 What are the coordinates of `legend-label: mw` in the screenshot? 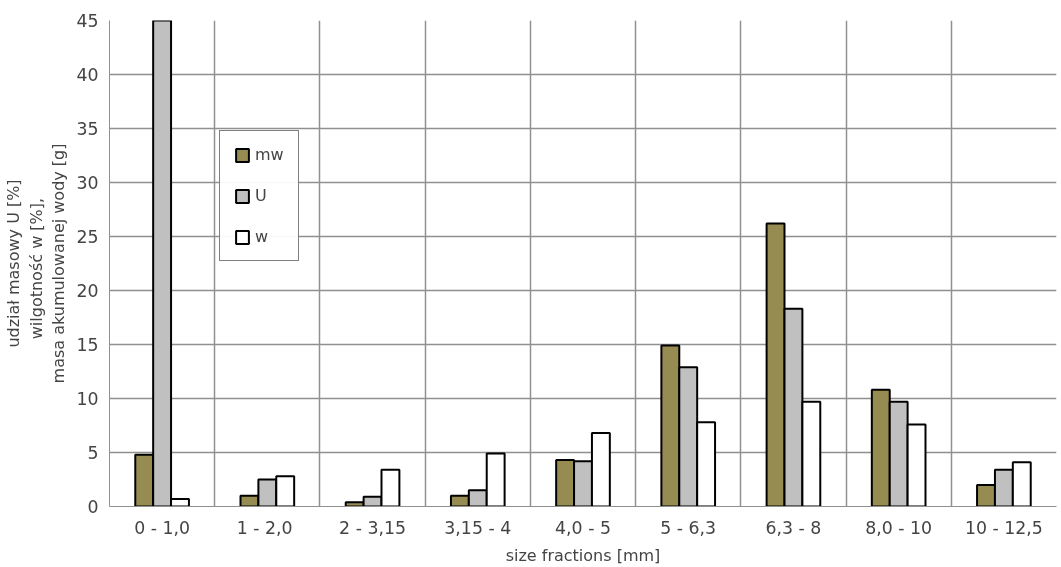 It's located at (269, 154).